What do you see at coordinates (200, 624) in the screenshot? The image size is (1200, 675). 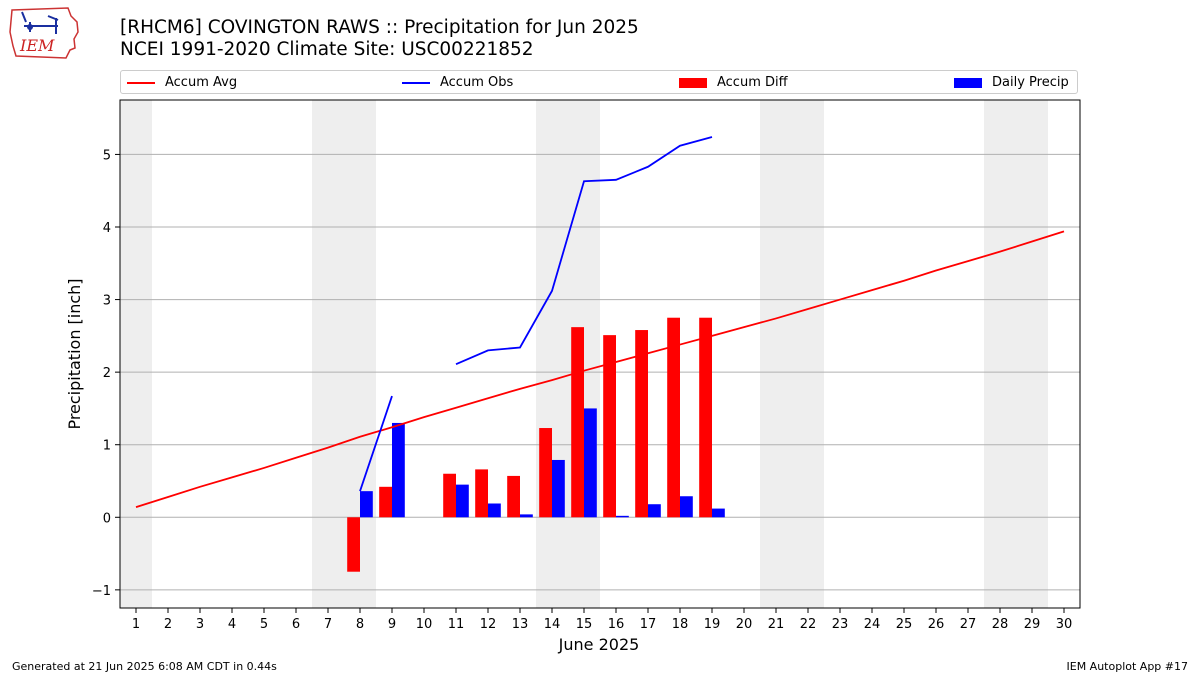 I see `x-tick-label: 3` at bounding box center [200, 624].